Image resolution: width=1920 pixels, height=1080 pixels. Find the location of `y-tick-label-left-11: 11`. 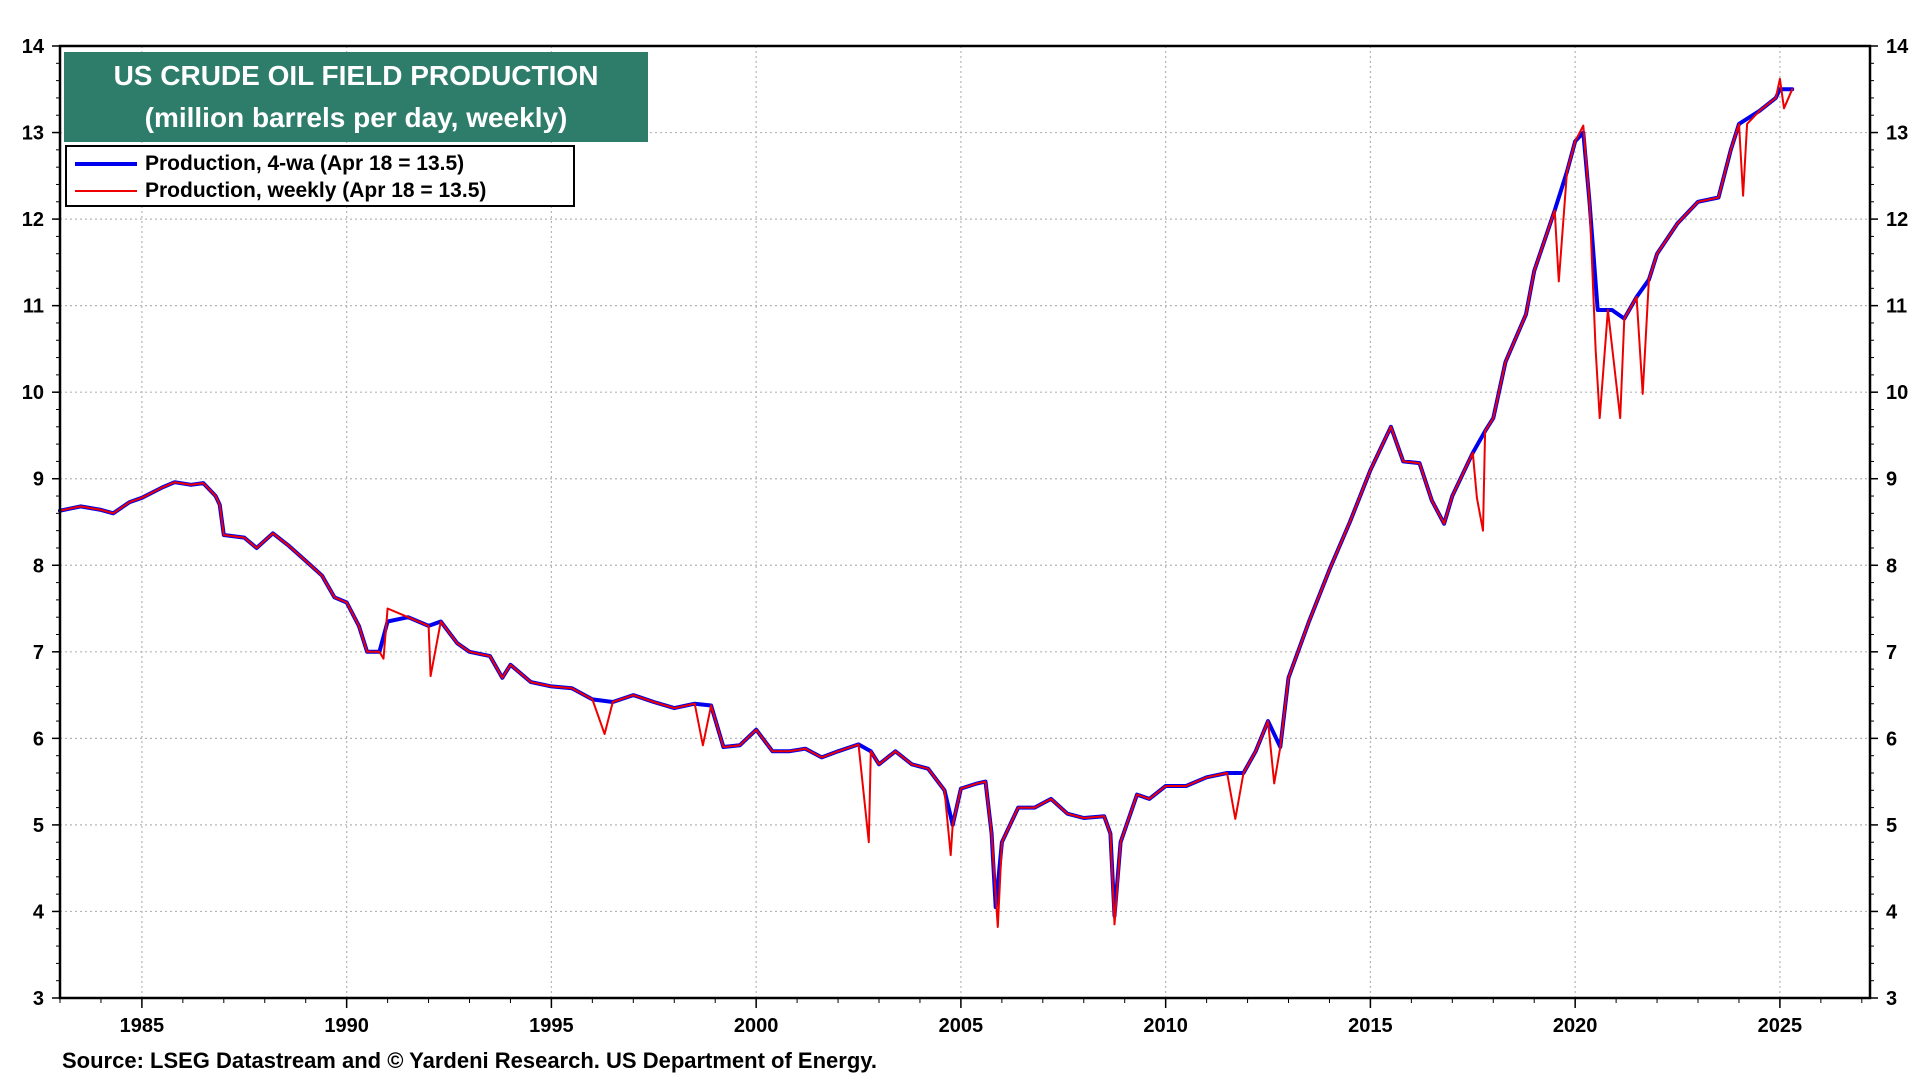

y-tick-label-left-11: 11 is located at coordinates (33, 307).